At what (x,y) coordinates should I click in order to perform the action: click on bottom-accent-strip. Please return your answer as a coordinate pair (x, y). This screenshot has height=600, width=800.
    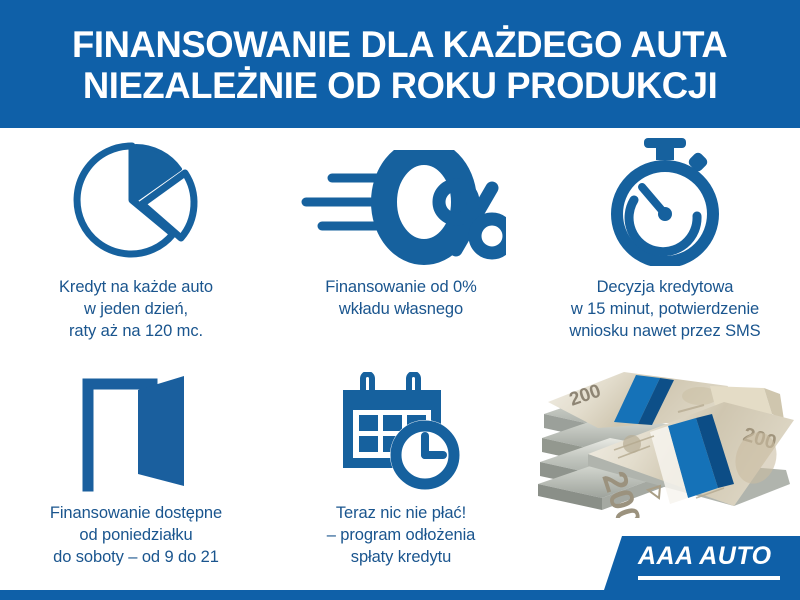
    Looking at the image, I should click on (400, 595).